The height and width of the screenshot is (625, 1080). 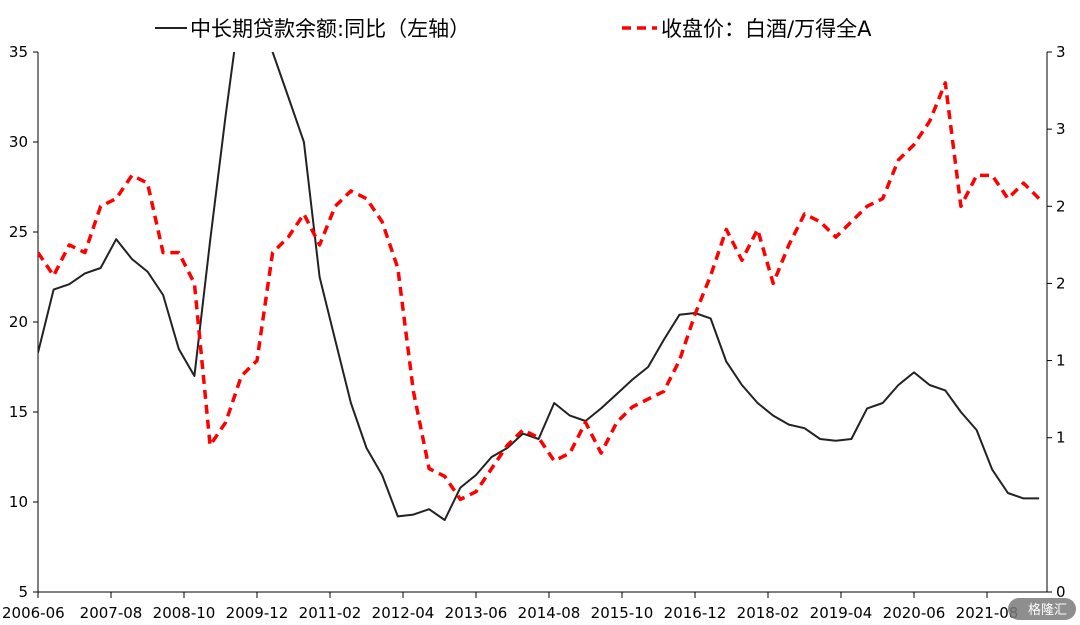 I want to click on y-left-tick-label: 15, so click(x=18, y=412).